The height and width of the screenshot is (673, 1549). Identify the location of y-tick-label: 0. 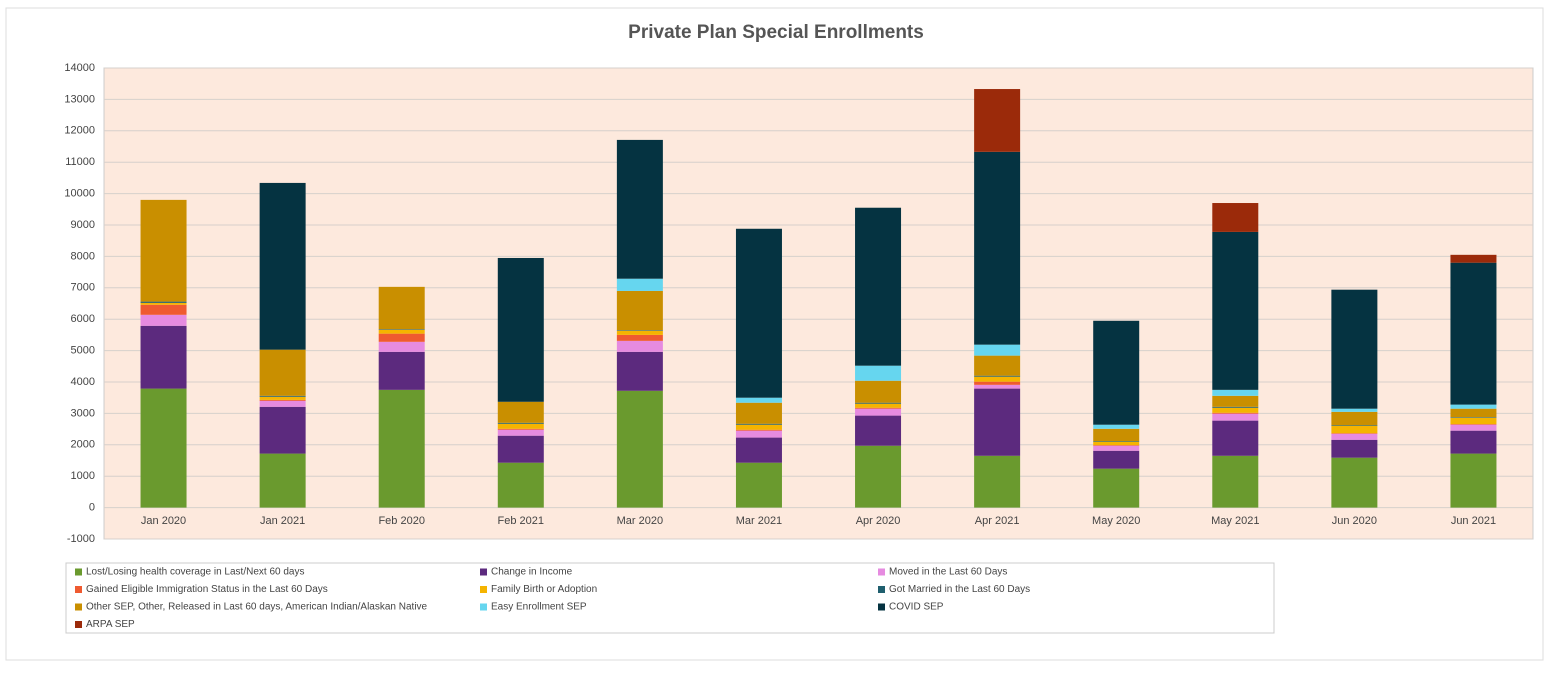
(92, 508).